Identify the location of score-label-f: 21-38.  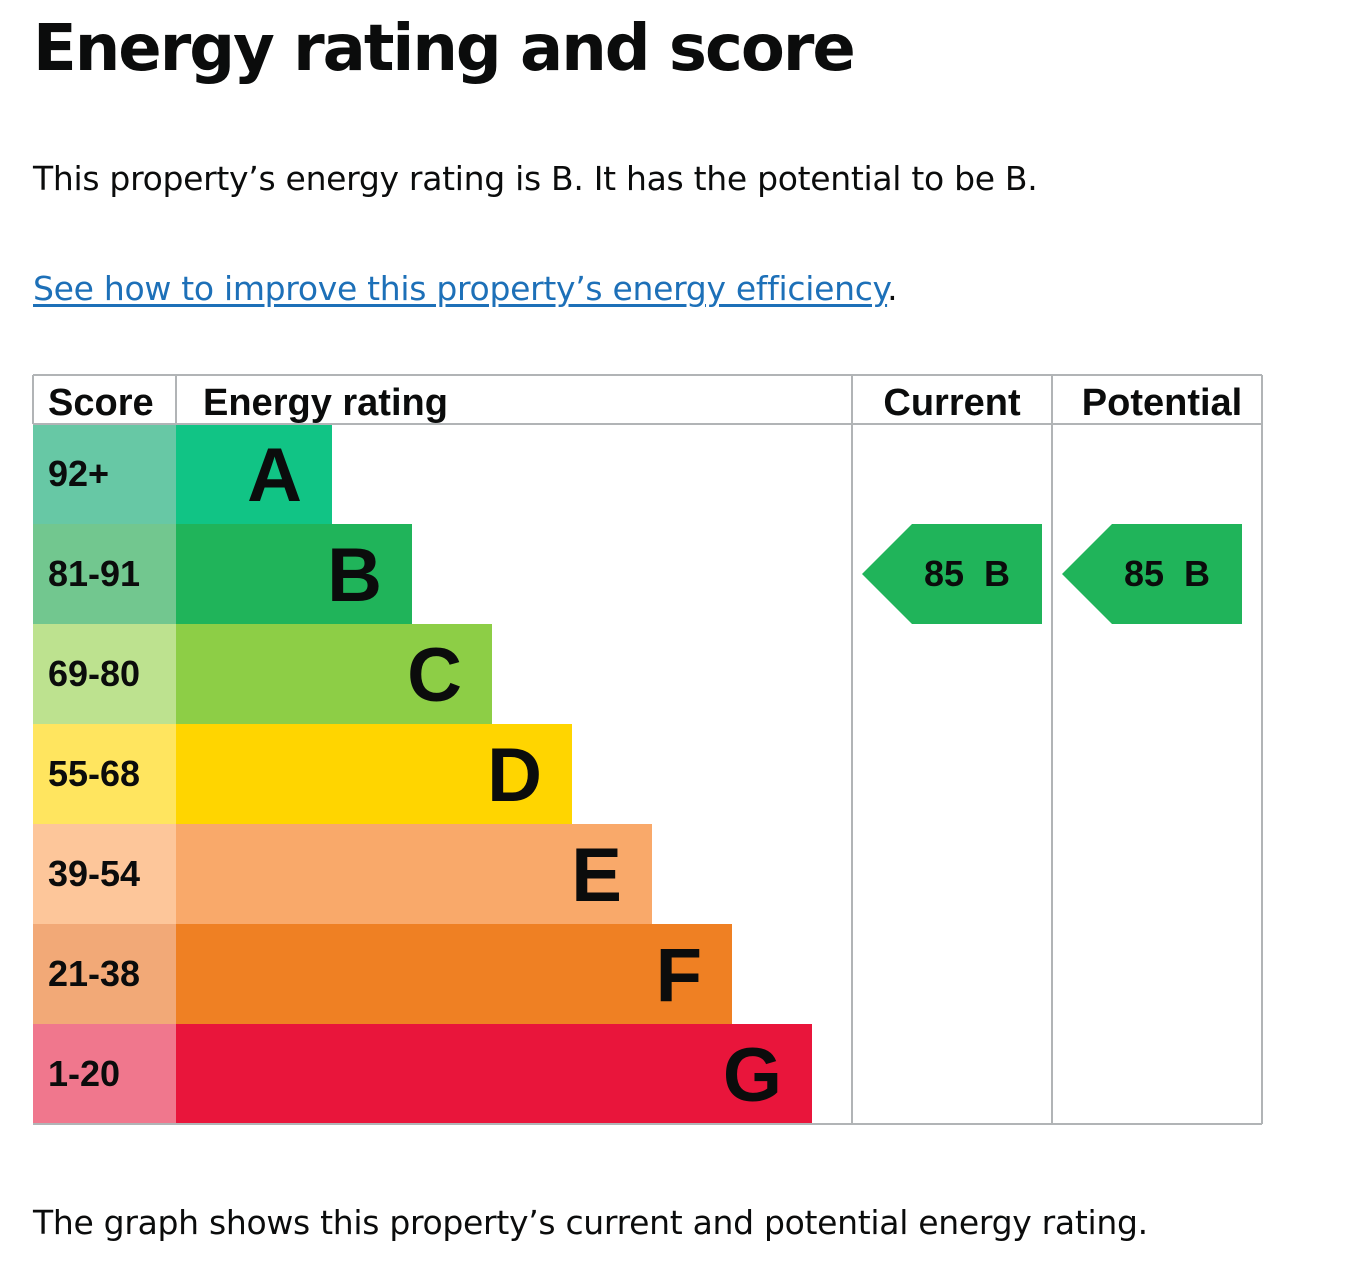
(94, 973).